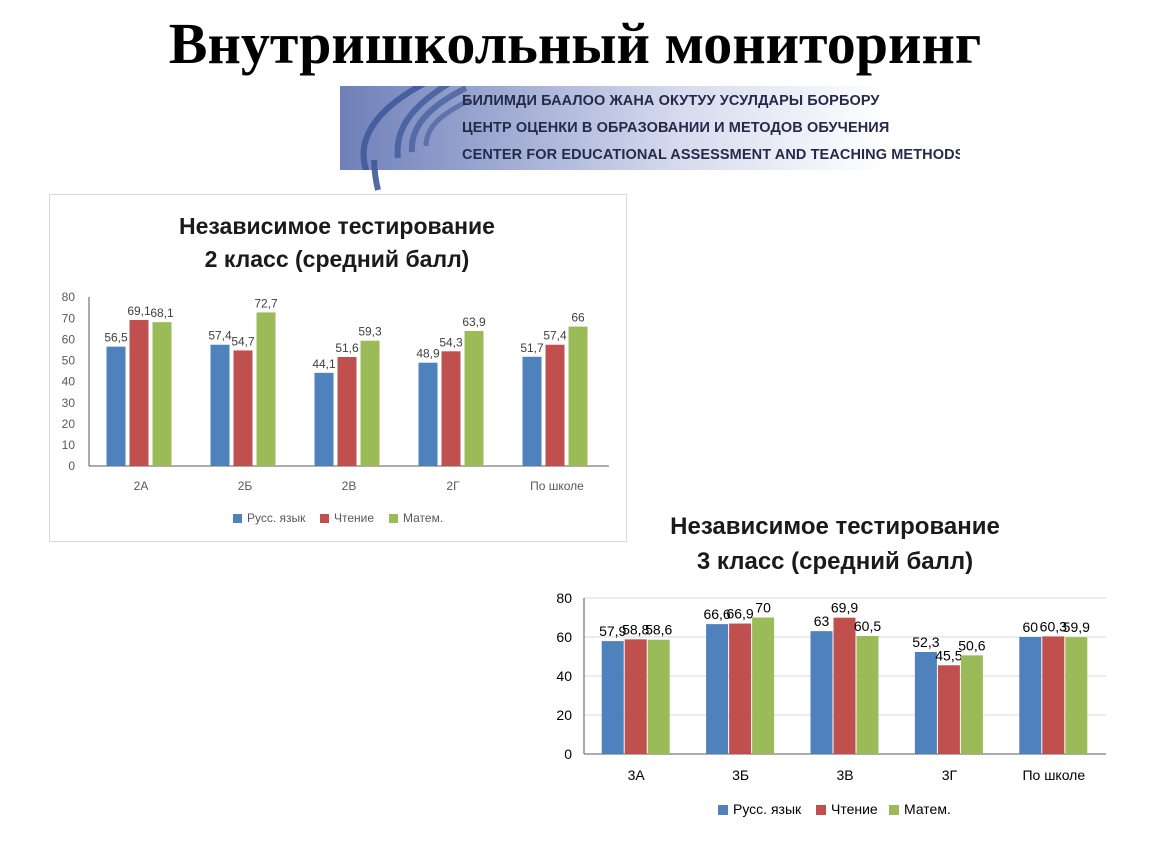 The image size is (1150, 864). What do you see at coordinates (1031, 627) in the screenshot?
I see `data-label: 60` at bounding box center [1031, 627].